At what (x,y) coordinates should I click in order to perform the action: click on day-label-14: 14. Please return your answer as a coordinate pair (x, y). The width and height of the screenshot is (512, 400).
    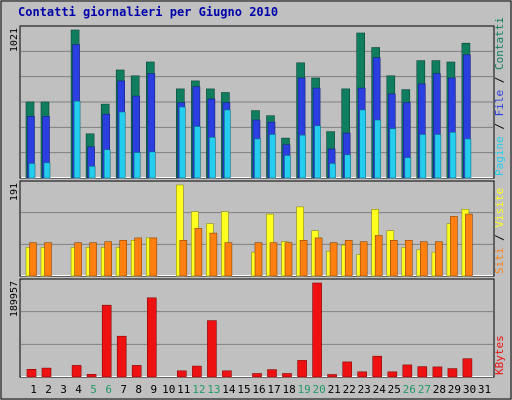
    Looking at the image, I should click on (229, 389).